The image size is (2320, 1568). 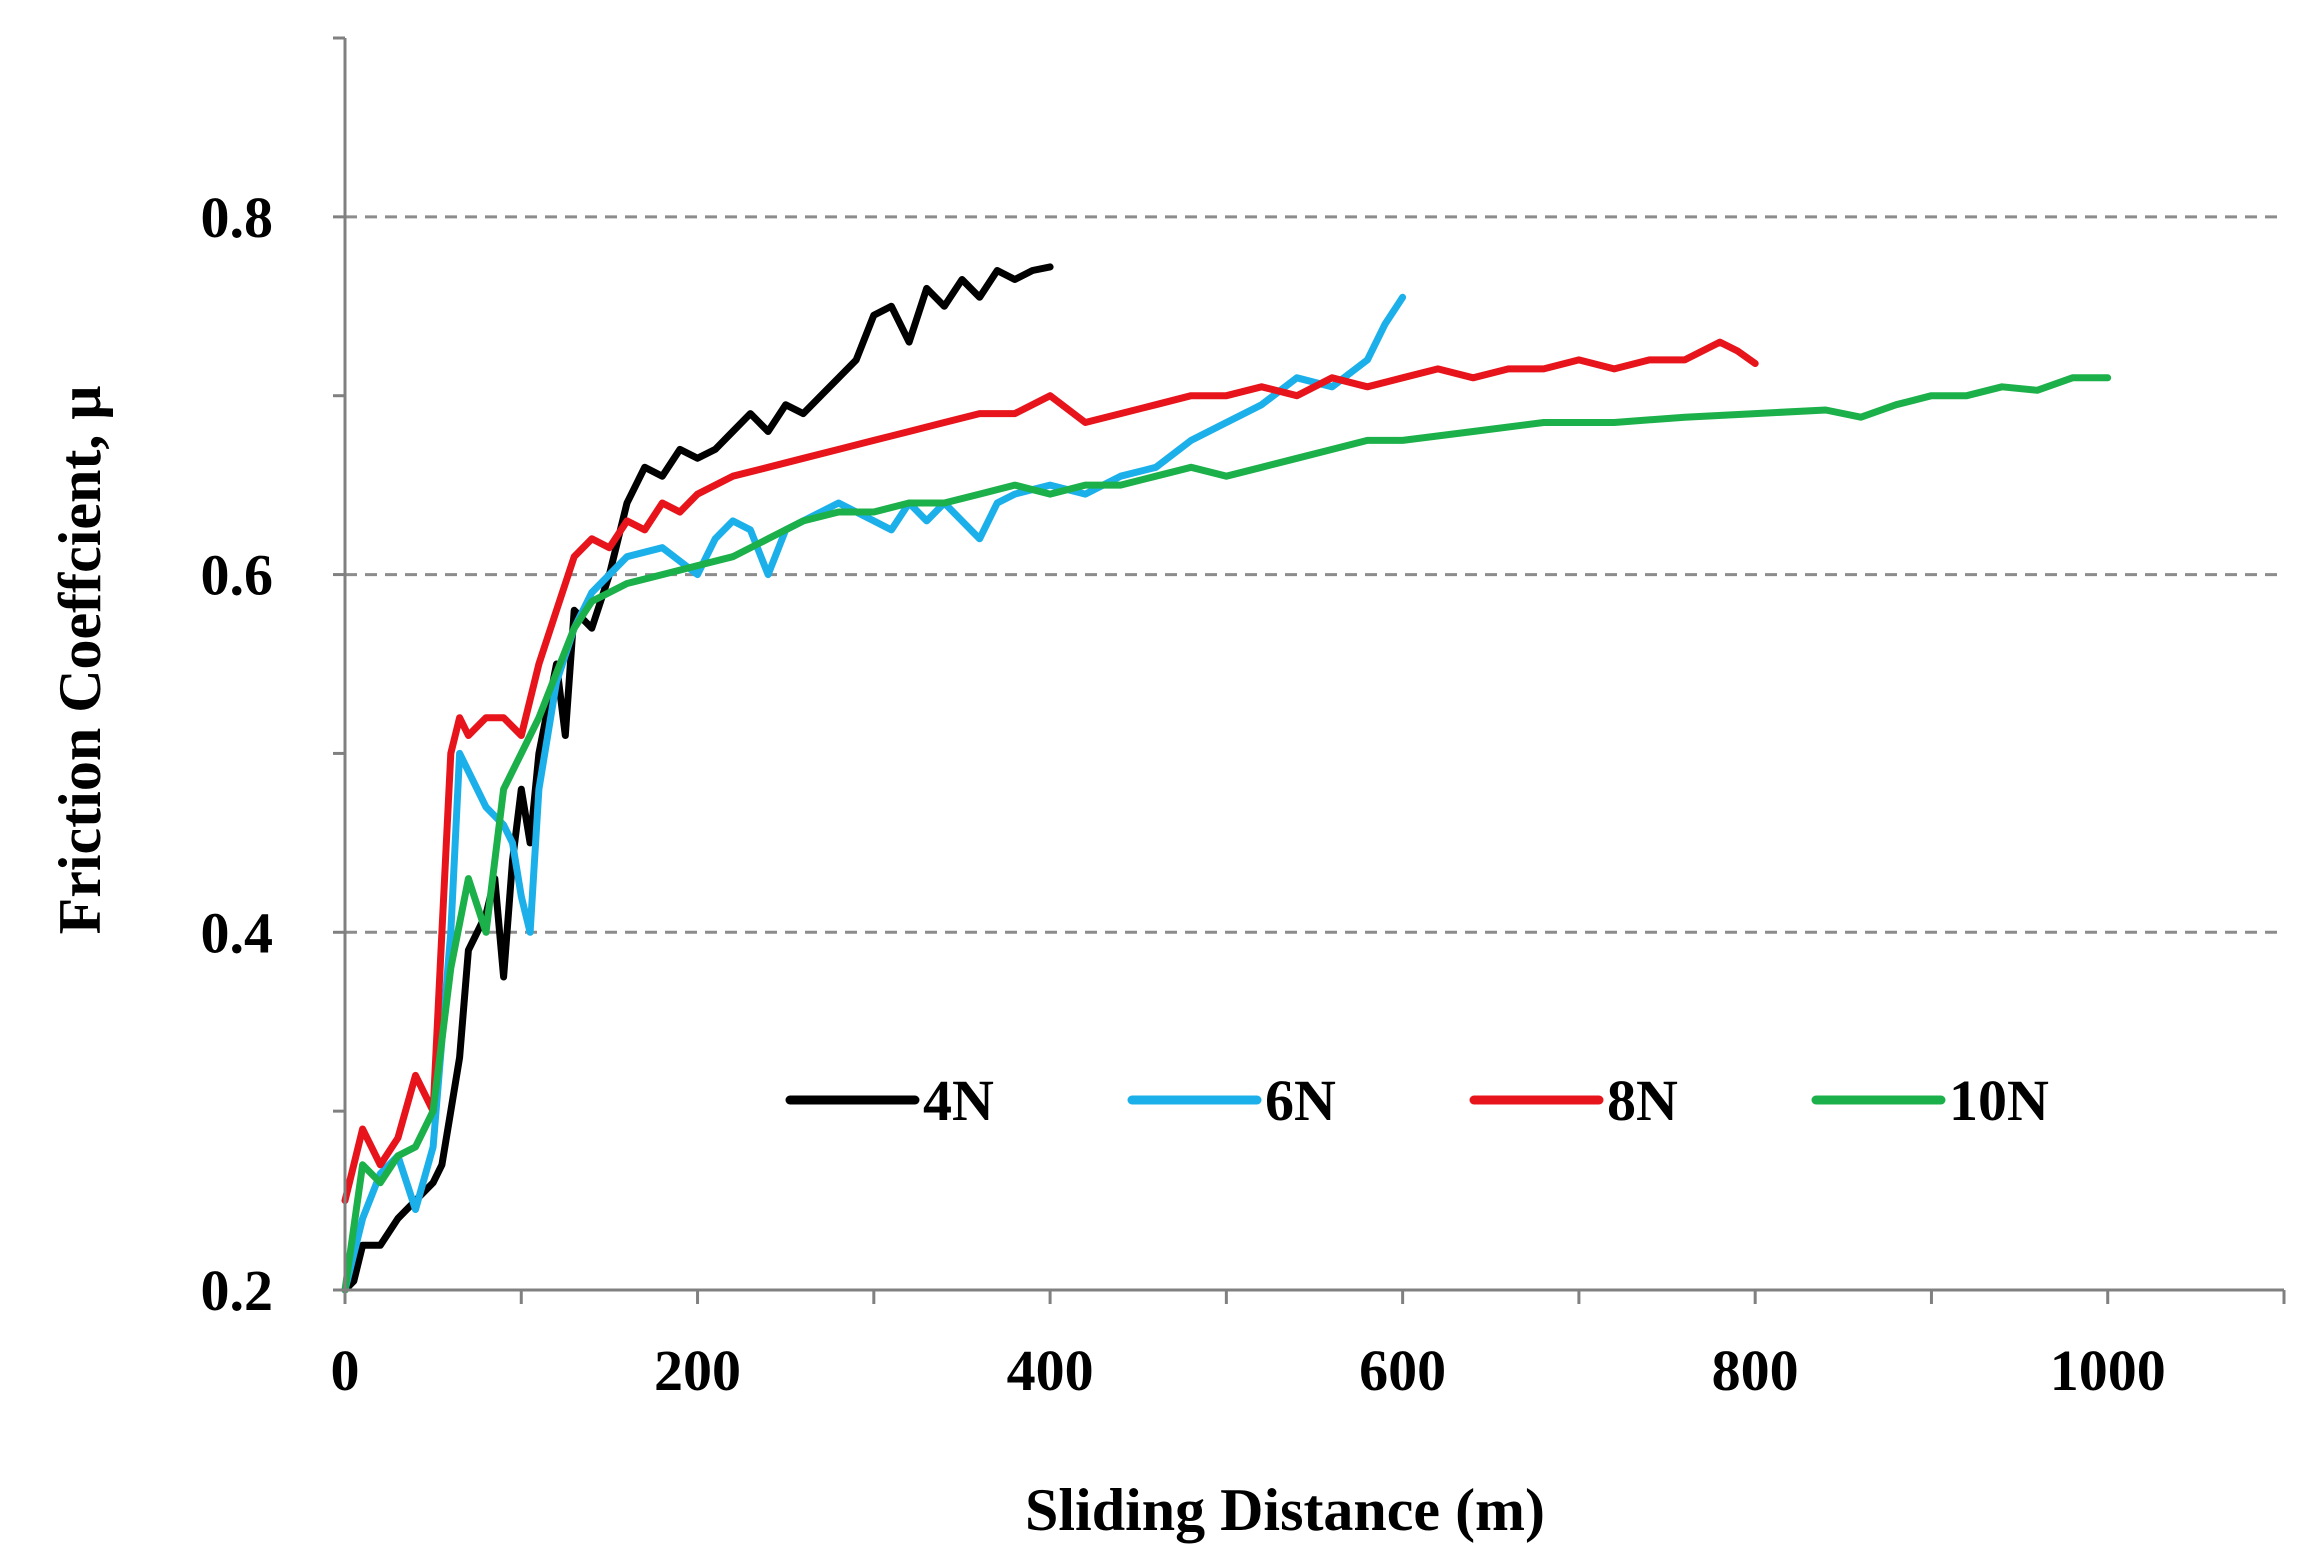 What do you see at coordinates (958, 1100) in the screenshot?
I see `legend-label-4n: 4N` at bounding box center [958, 1100].